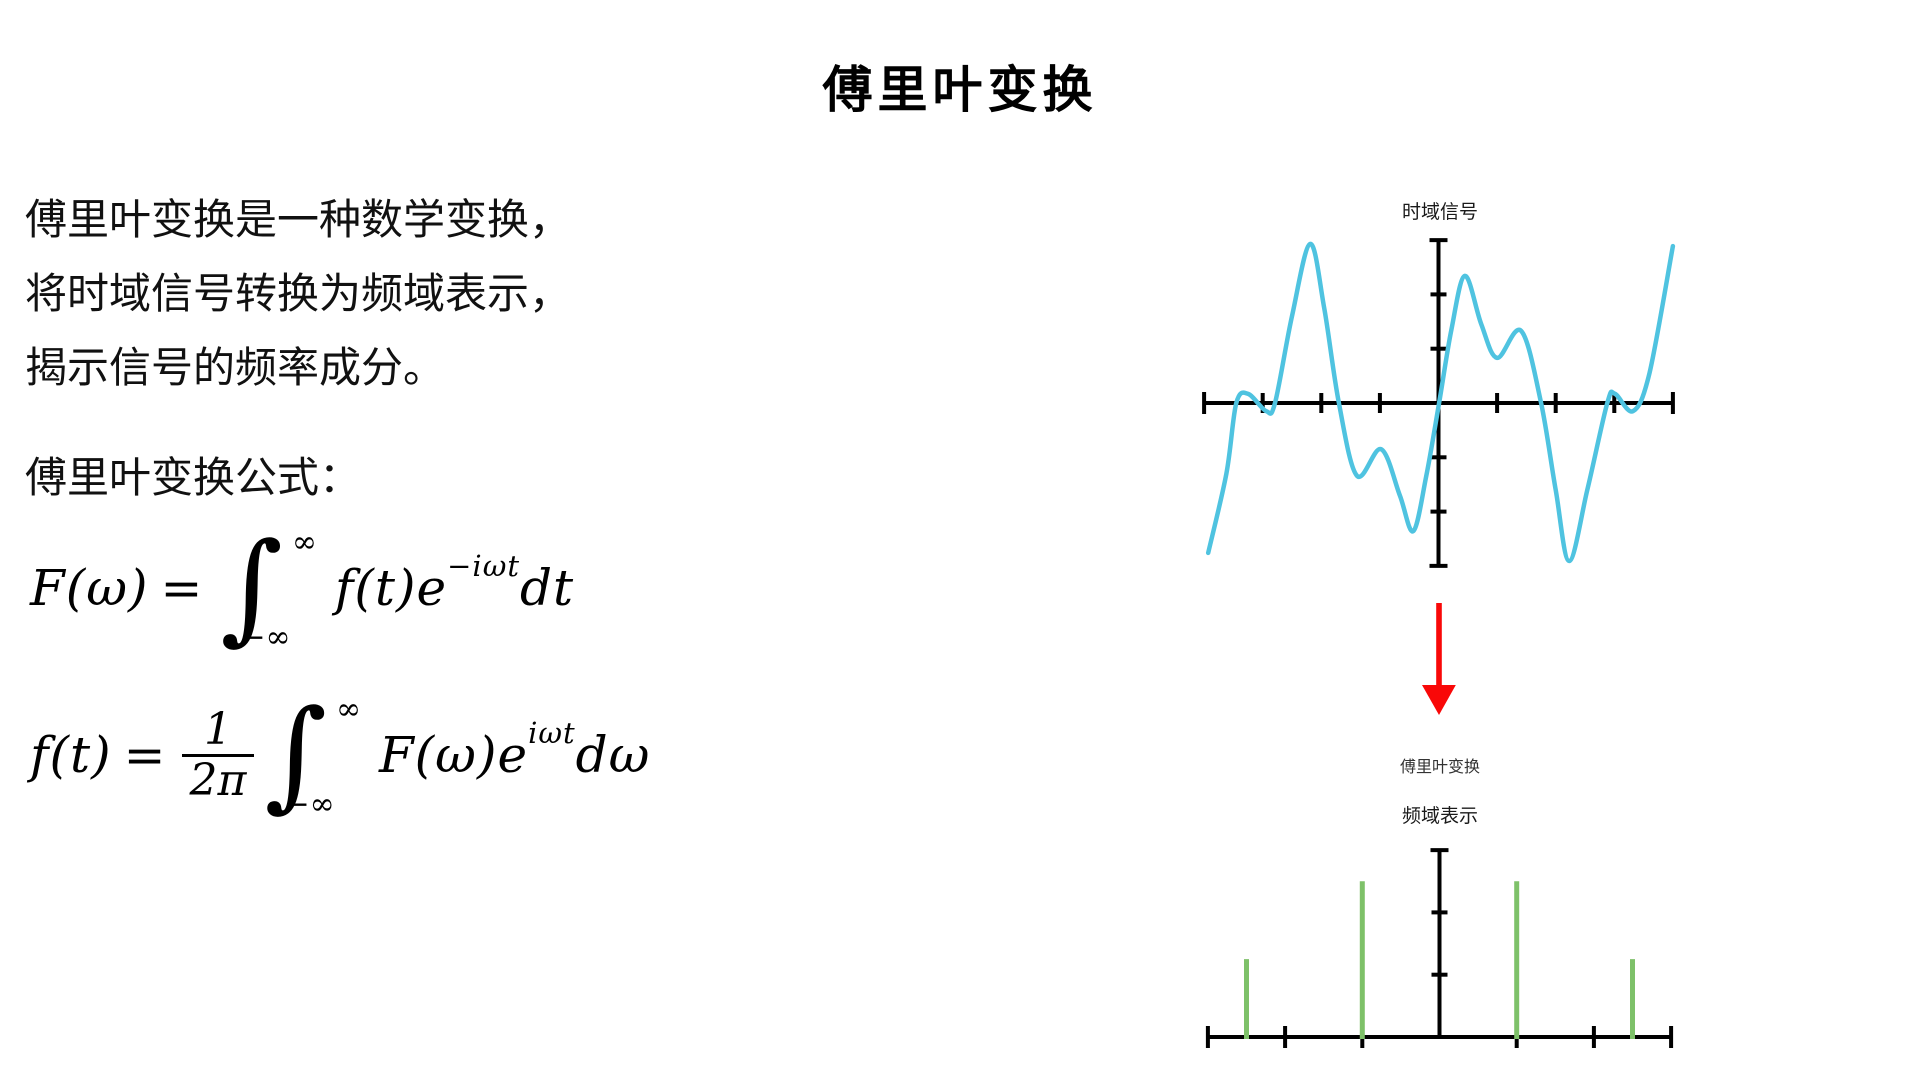 This screenshot has height=1080, width=1920. Describe the element at coordinates (71, 755) in the screenshot. I see `formula-lhs: f(t)` at that location.